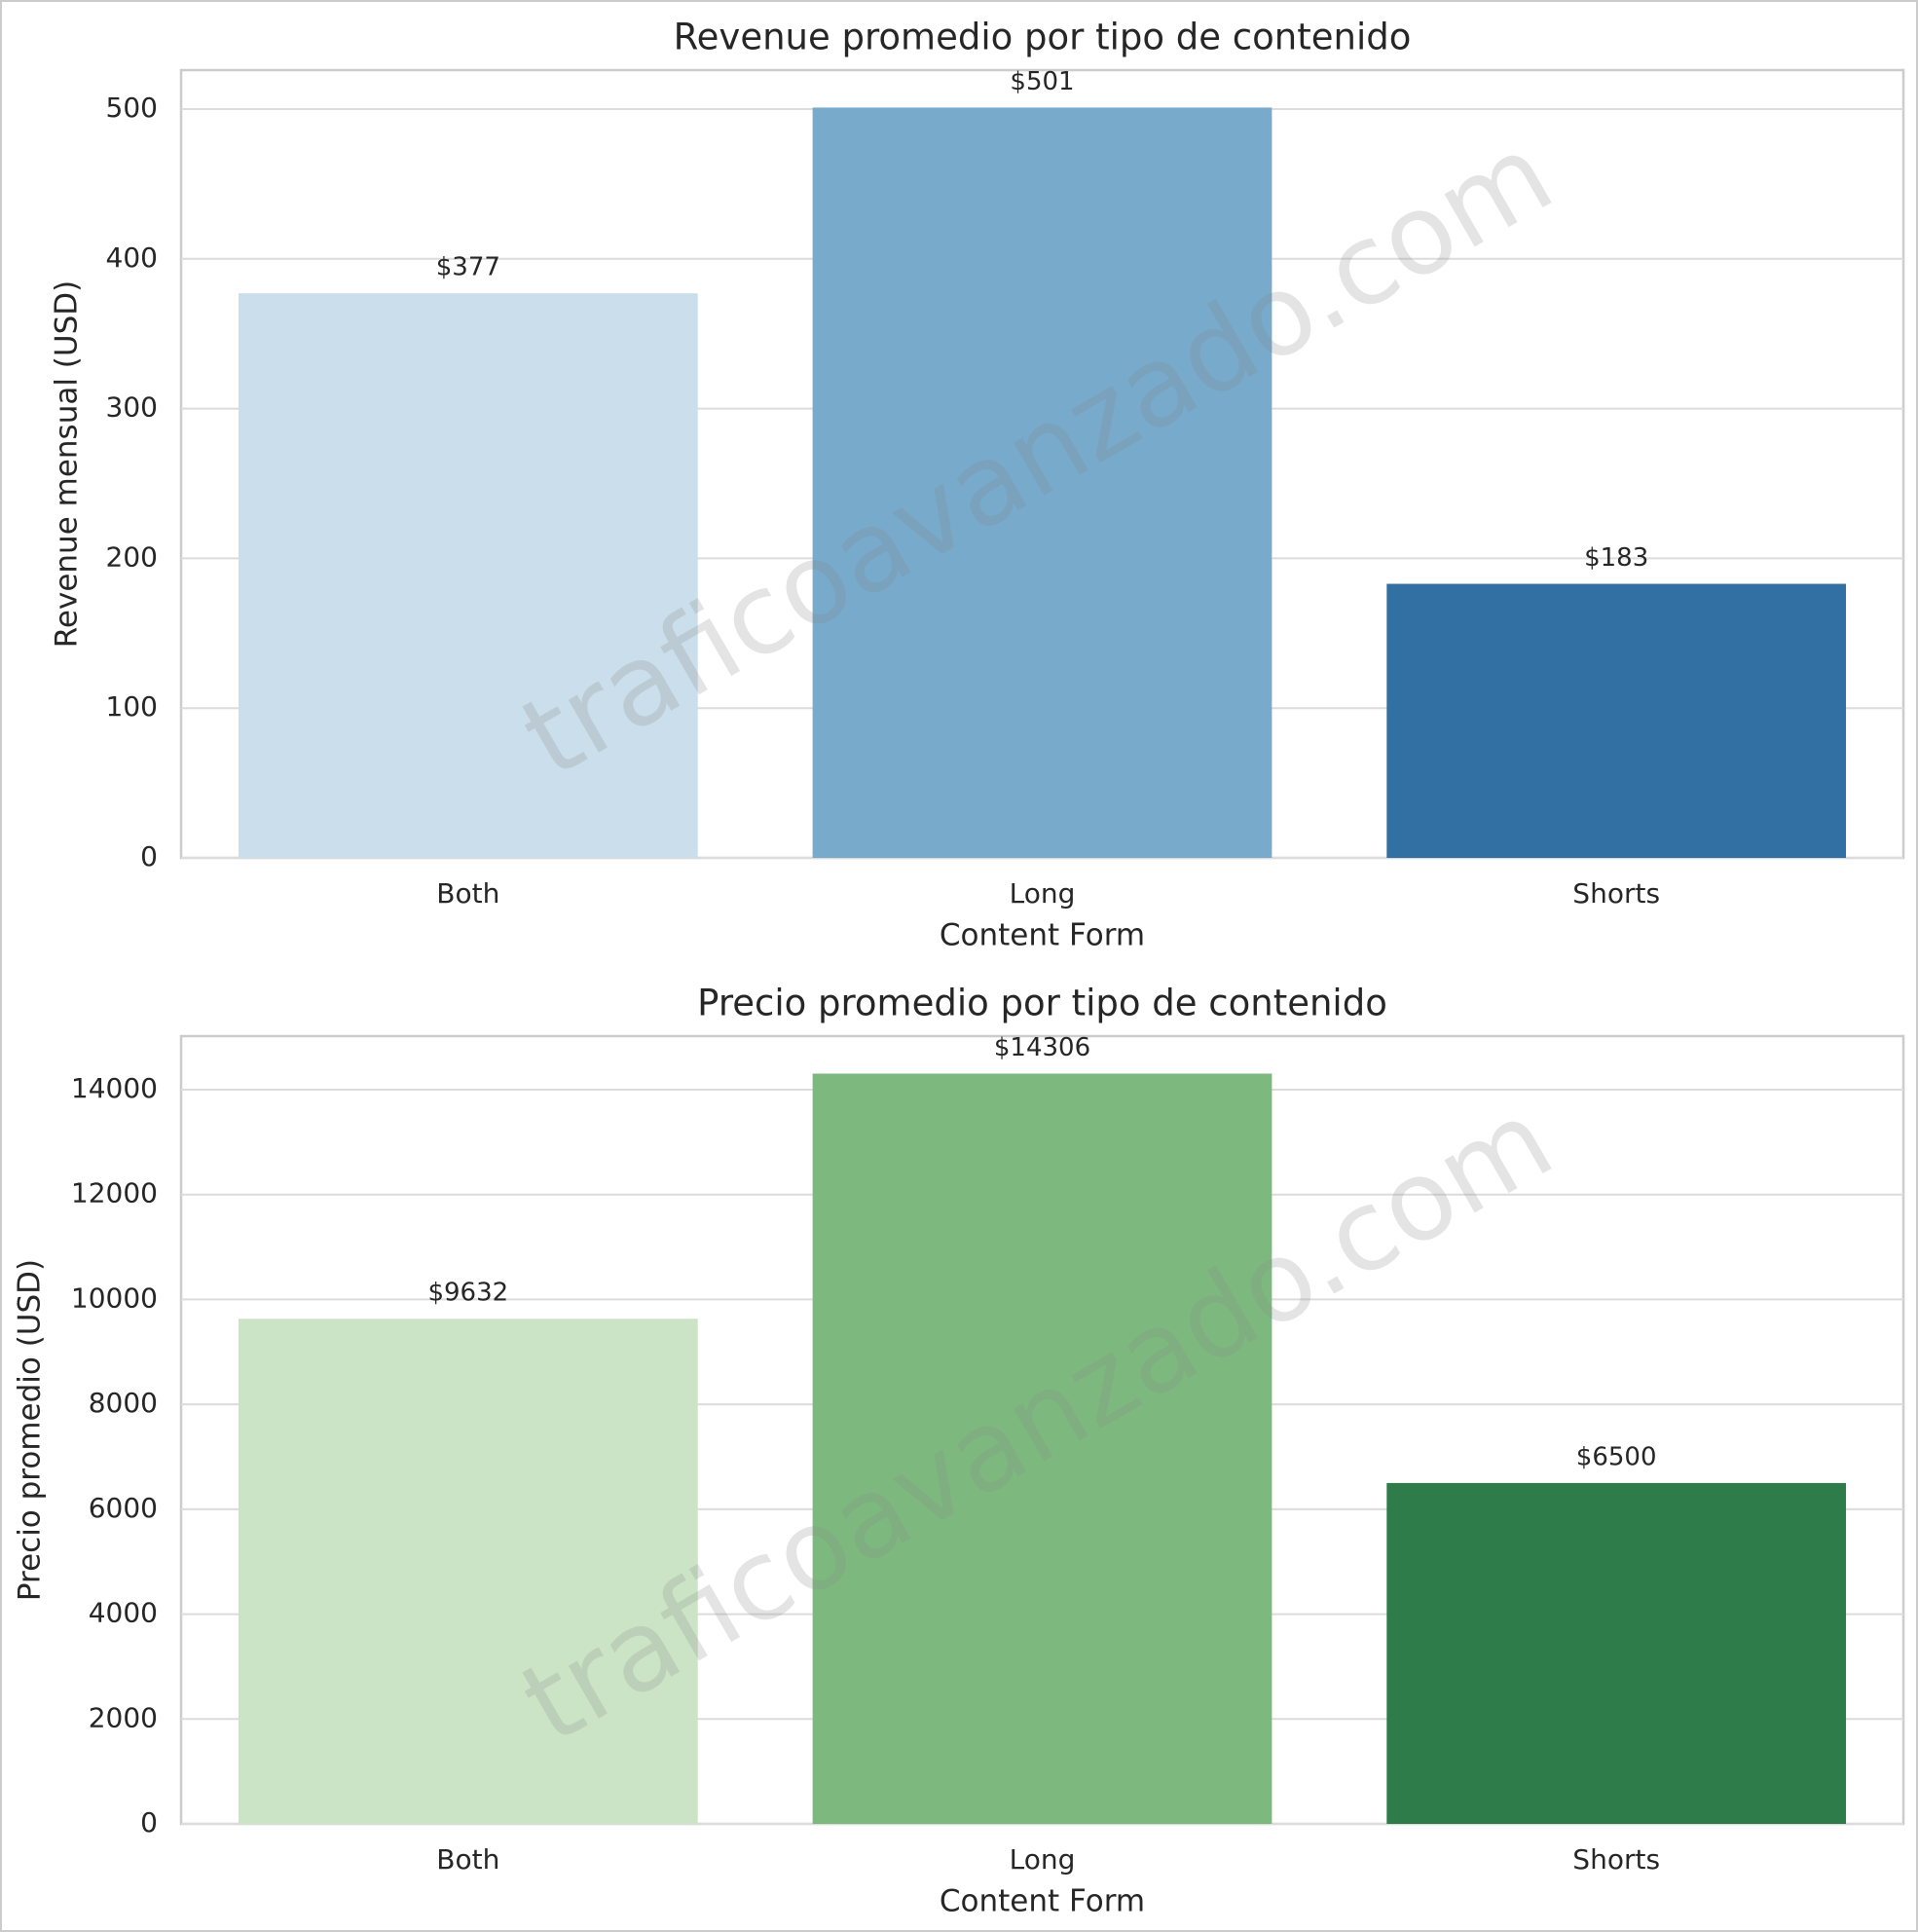 The image size is (1918, 1932). What do you see at coordinates (132, 556) in the screenshot?
I see `y-tick-label: 200` at bounding box center [132, 556].